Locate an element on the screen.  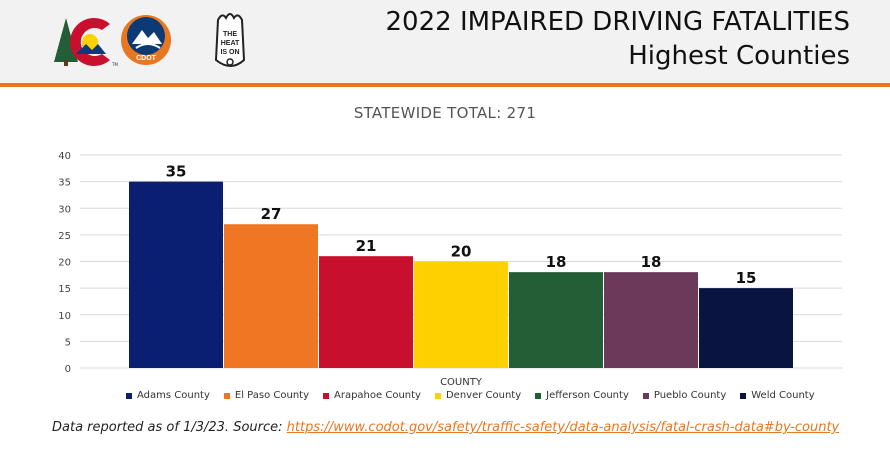
header-divider is located at coordinates (445, 85).